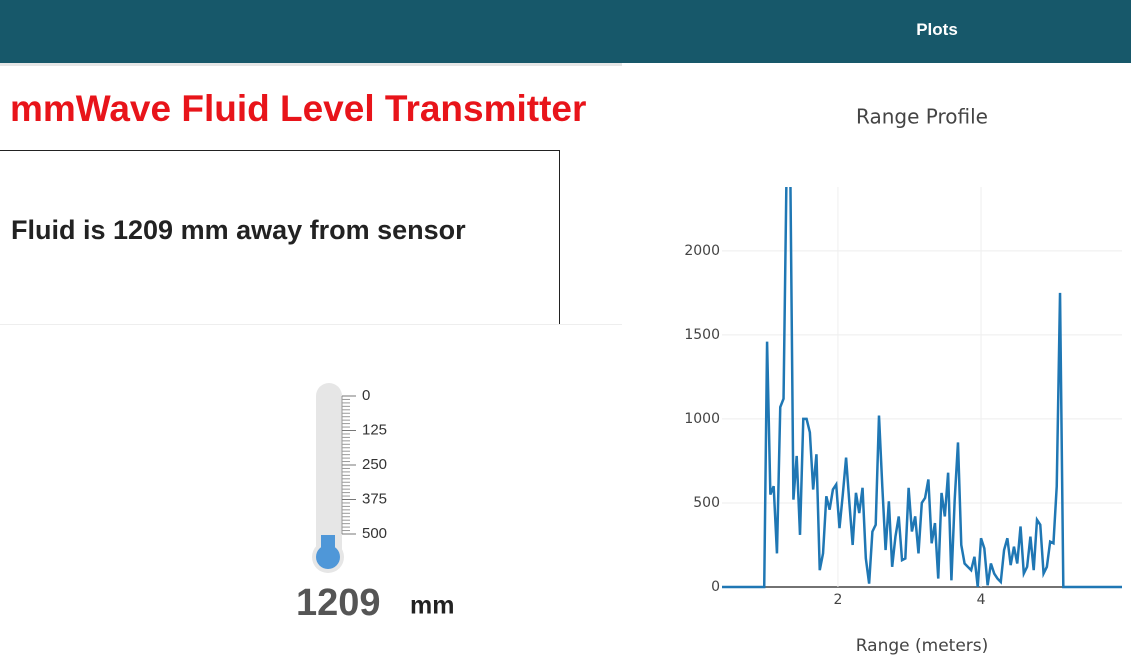 The image size is (1131, 660). I want to click on status-message: Fluid is 1209 mm away from sensor, so click(238, 230).